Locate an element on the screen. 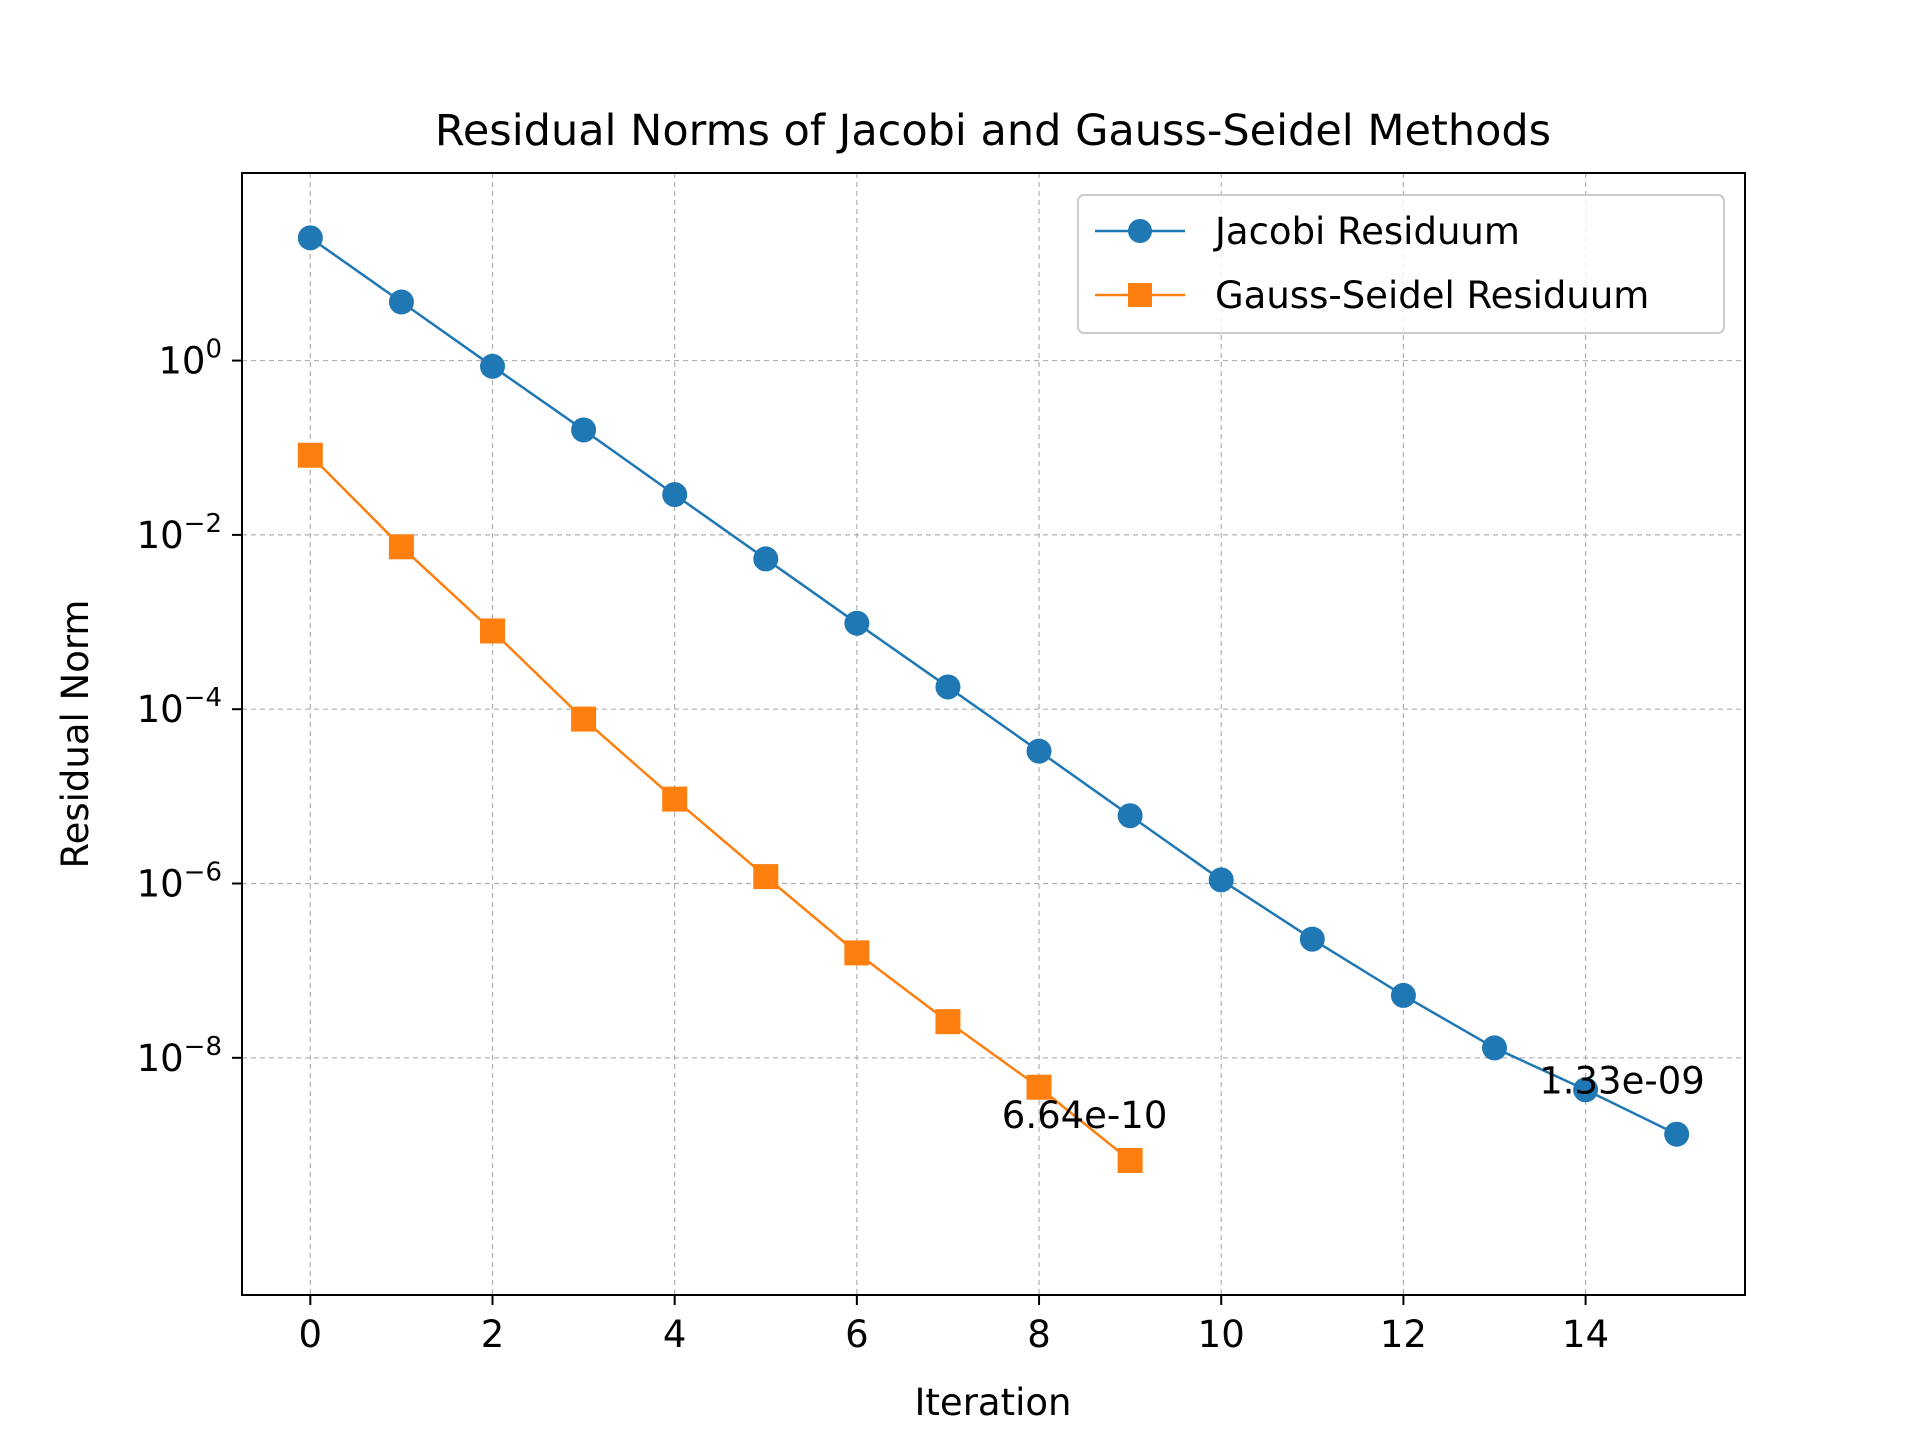 The width and height of the screenshot is (1920, 1440). x-axis-label: Iteration is located at coordinates (993, 1402).